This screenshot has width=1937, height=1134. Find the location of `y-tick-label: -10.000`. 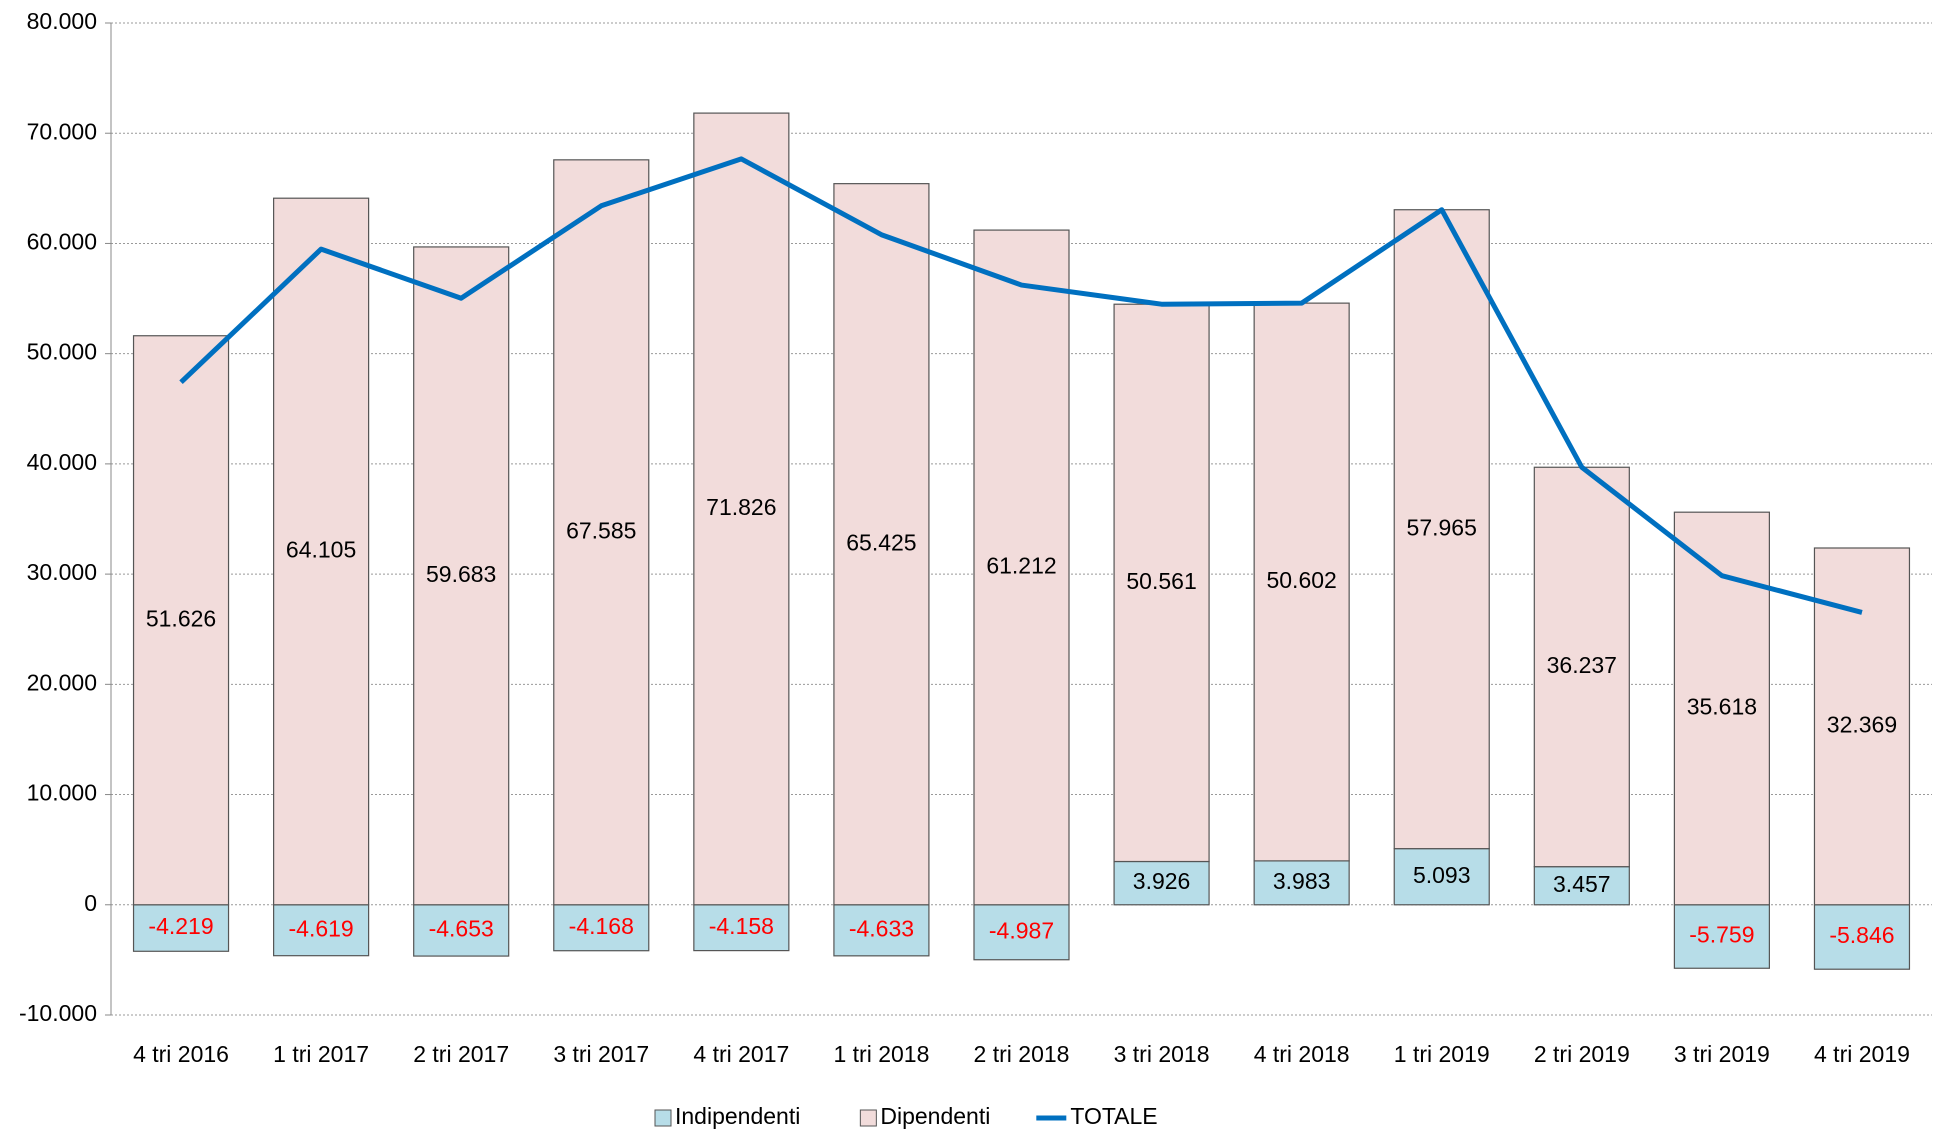

y-tick-label: -10.000 is located at coordinates (58, 1013).